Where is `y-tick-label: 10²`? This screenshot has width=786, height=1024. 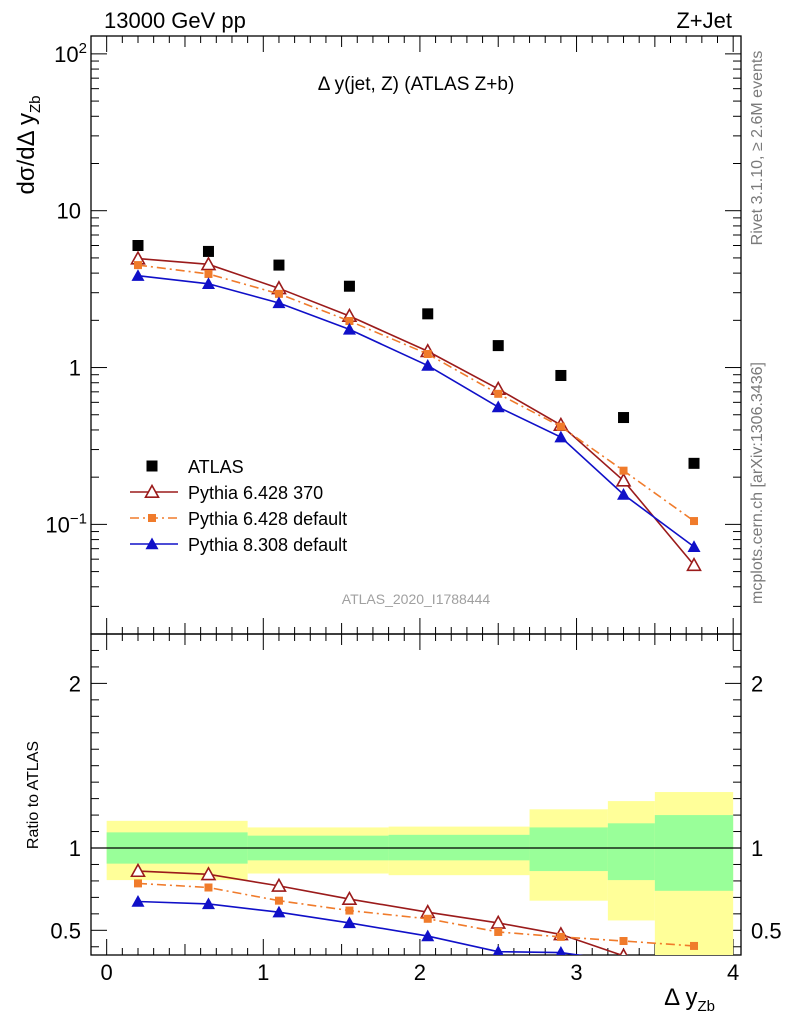 y-tick-label: 10² is located at coordinates (70, 53).